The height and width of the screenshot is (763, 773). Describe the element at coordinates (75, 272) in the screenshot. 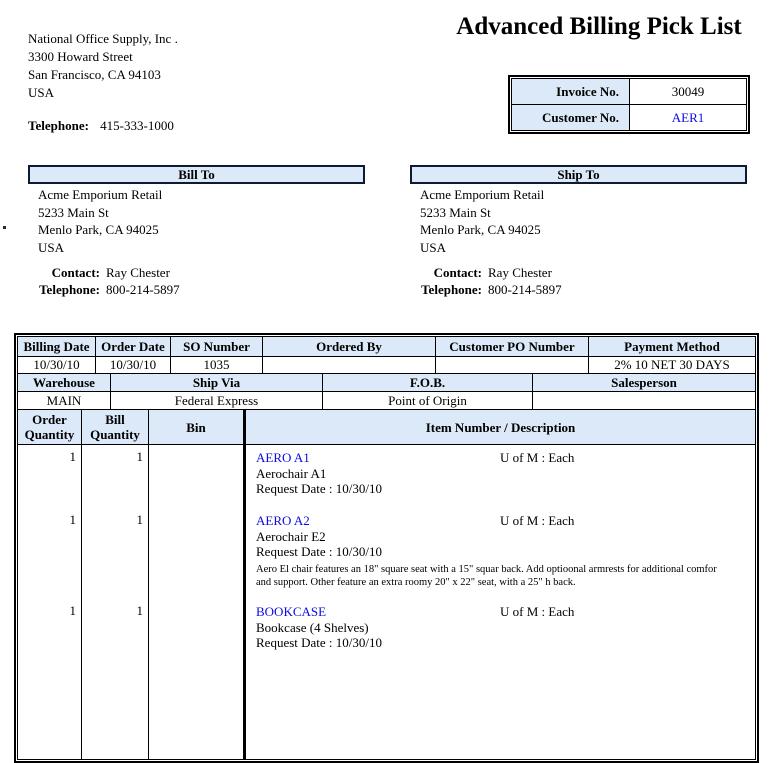

I see `bill-to-contact-label: Contact:` at that location.